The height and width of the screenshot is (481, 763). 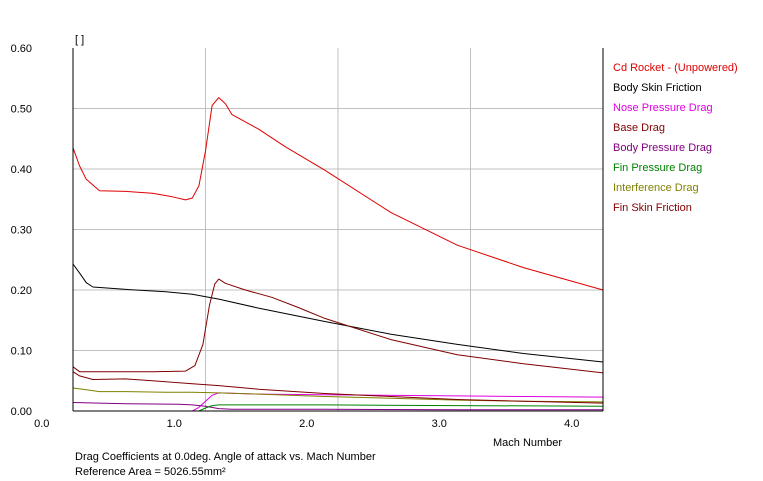 I want to click on legend-entry-4: Base Drag, so click(x=639, y=128).